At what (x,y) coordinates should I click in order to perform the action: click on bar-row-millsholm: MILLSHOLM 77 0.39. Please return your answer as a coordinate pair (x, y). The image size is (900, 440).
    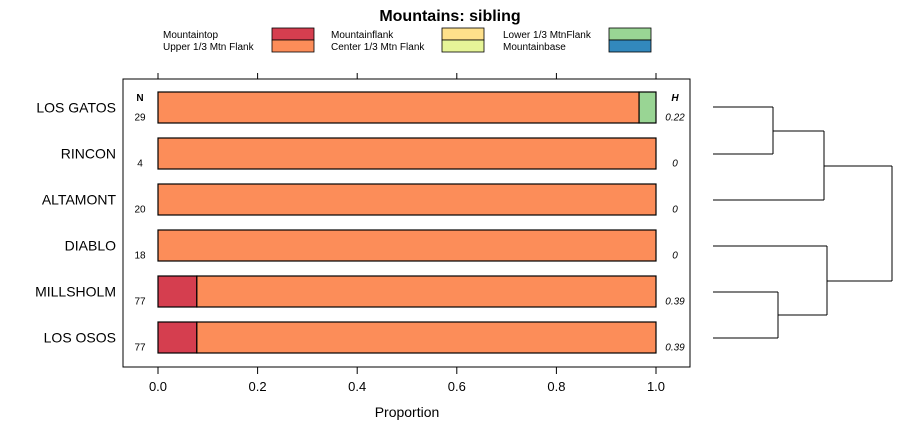
    Looking at the image, I should click on (360, 291).